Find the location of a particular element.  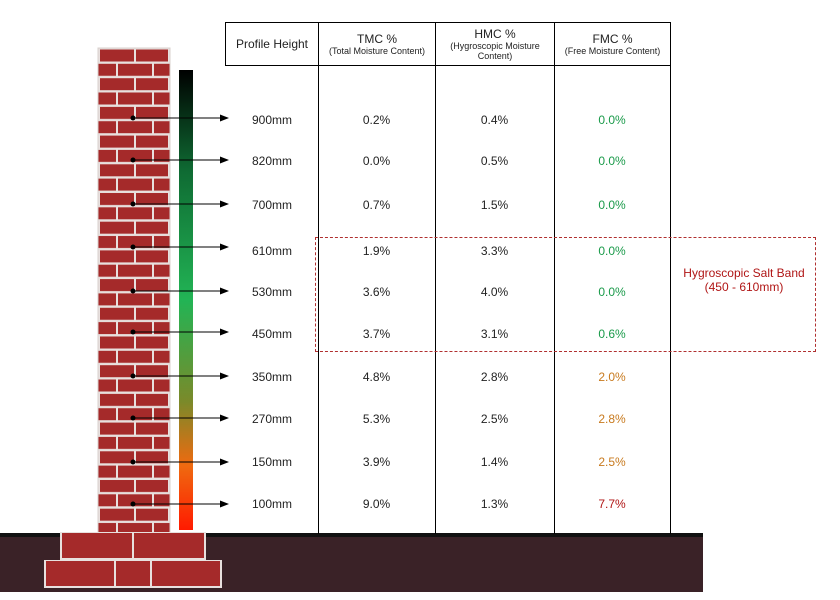

row-fmc-value: 0.6% is located at coordinates (612, 334).